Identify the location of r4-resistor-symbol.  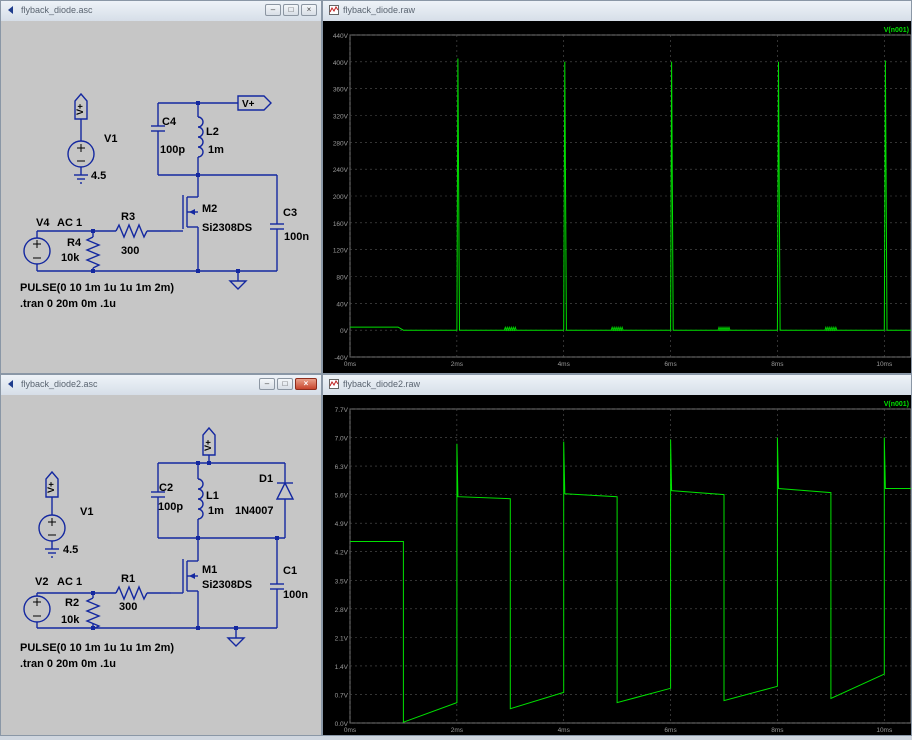
(93, 252).